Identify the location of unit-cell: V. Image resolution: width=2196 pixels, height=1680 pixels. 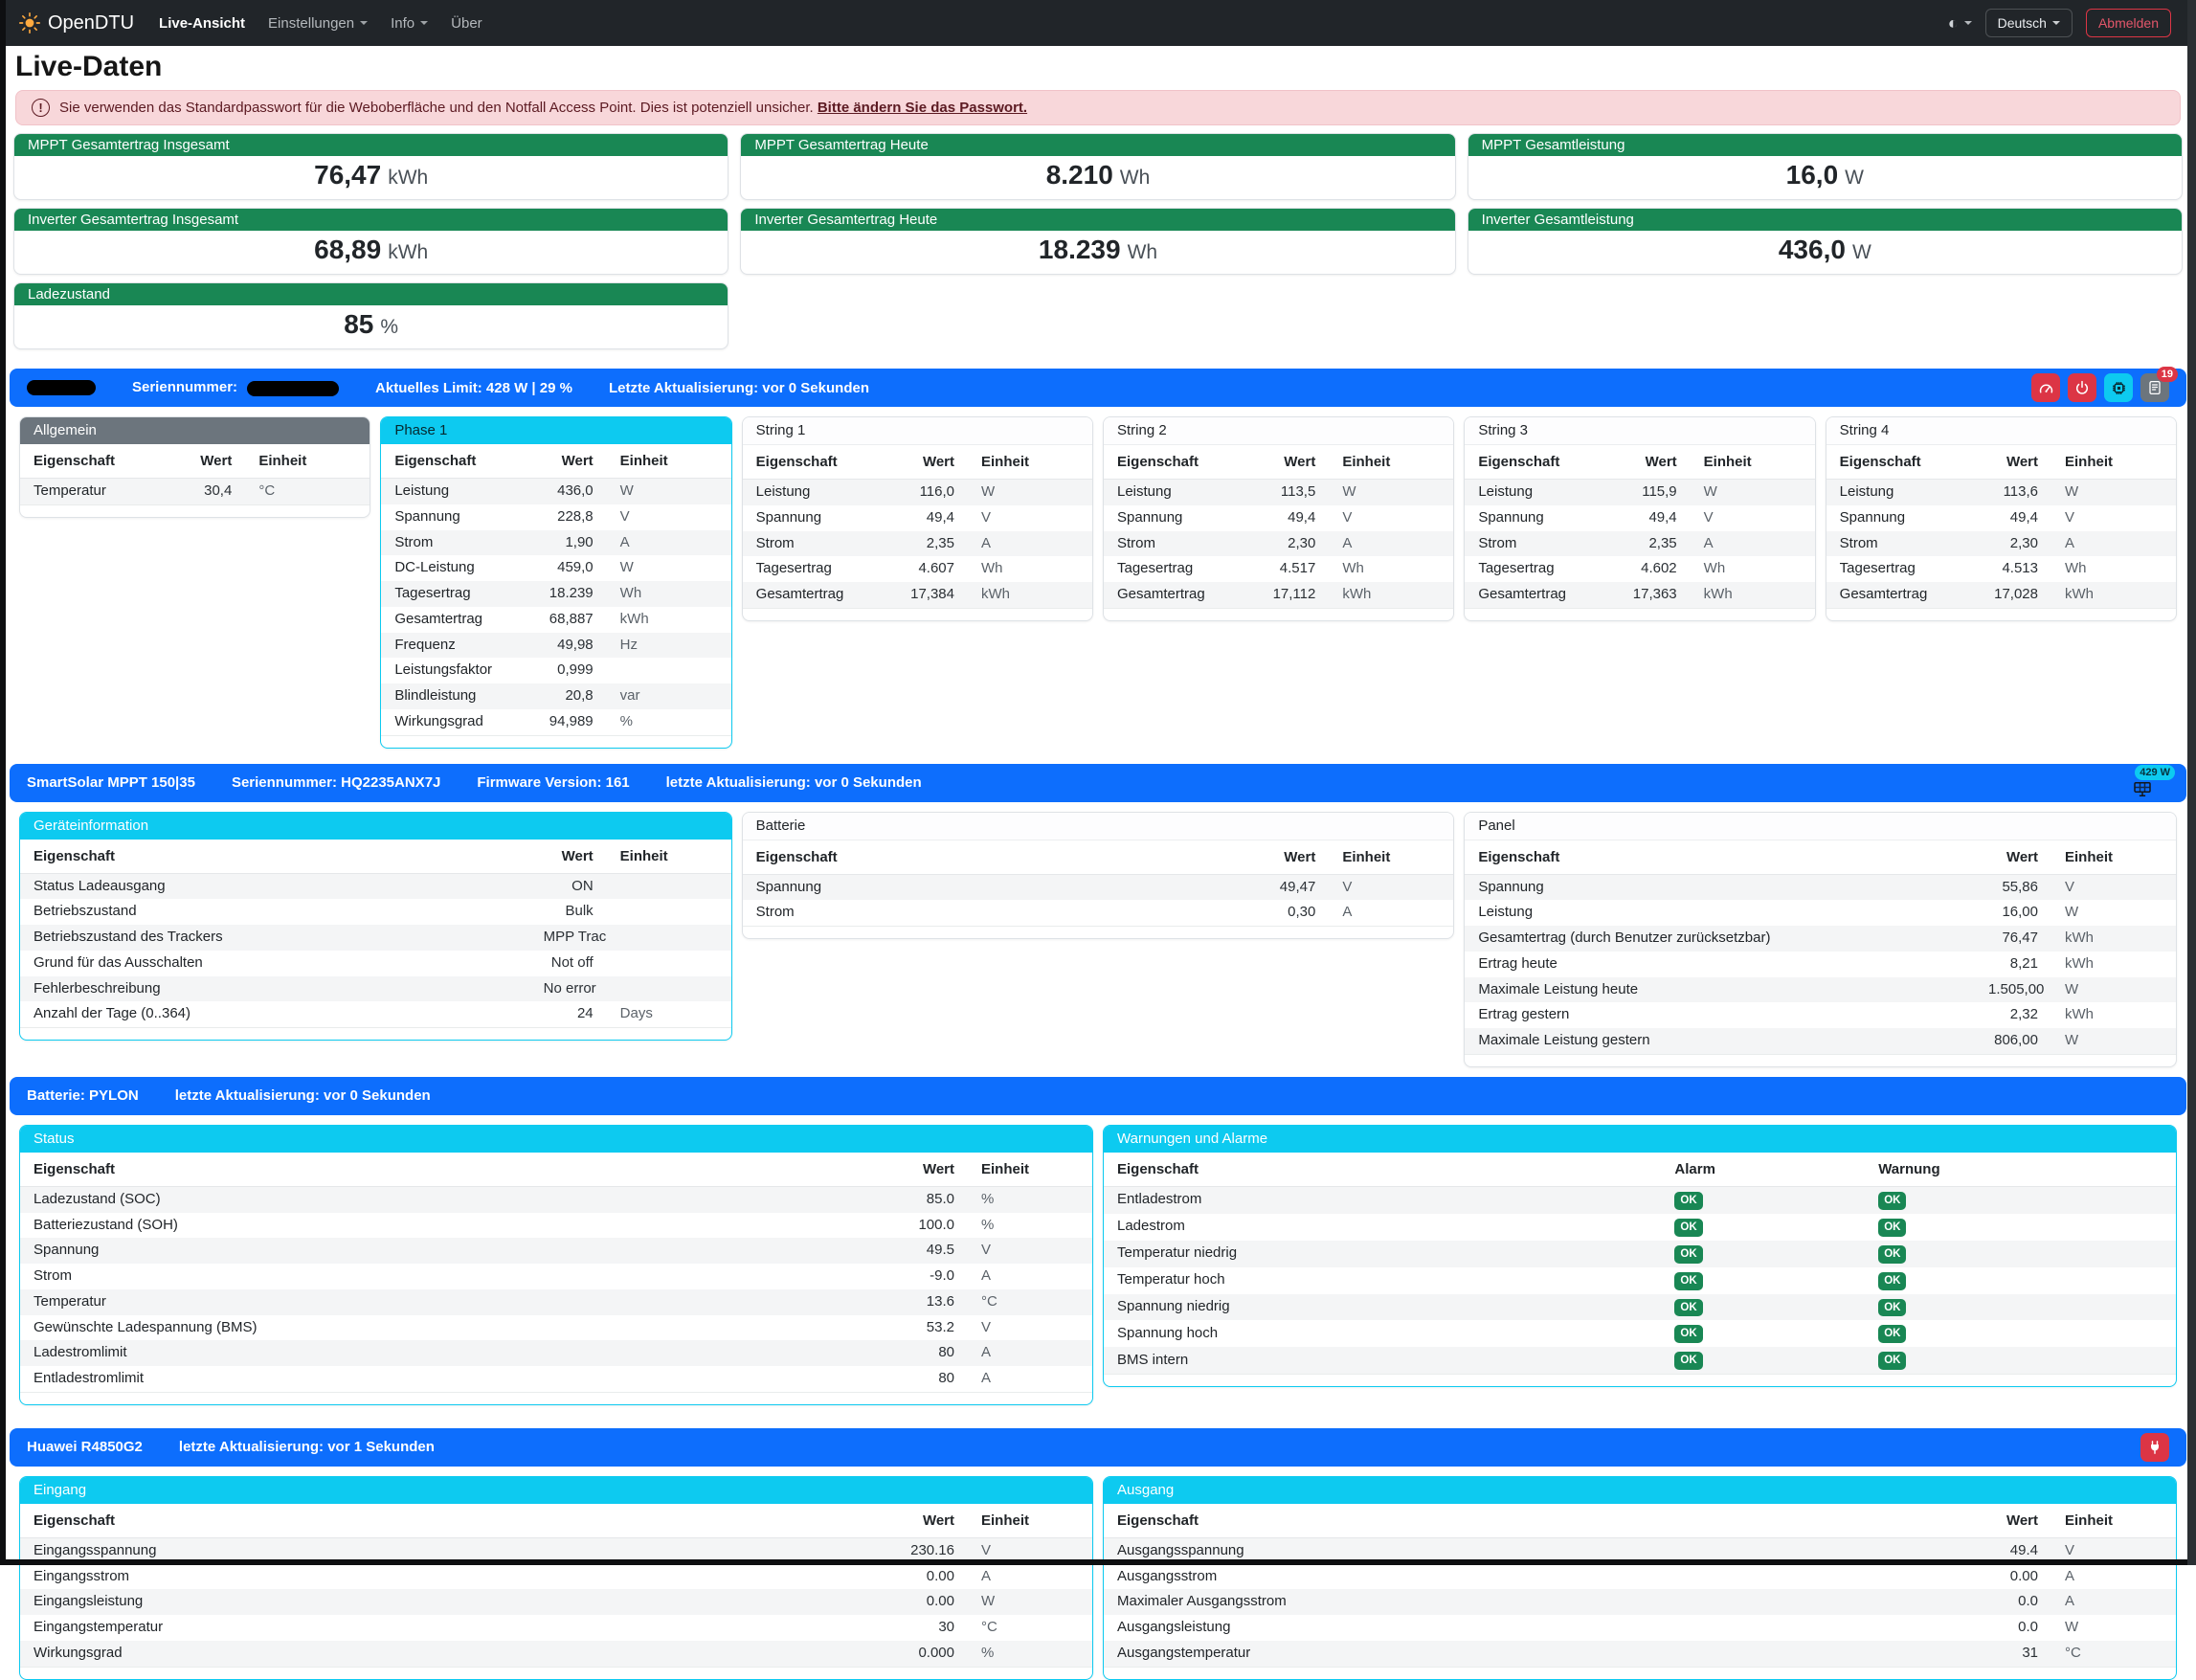
(1708, 517).